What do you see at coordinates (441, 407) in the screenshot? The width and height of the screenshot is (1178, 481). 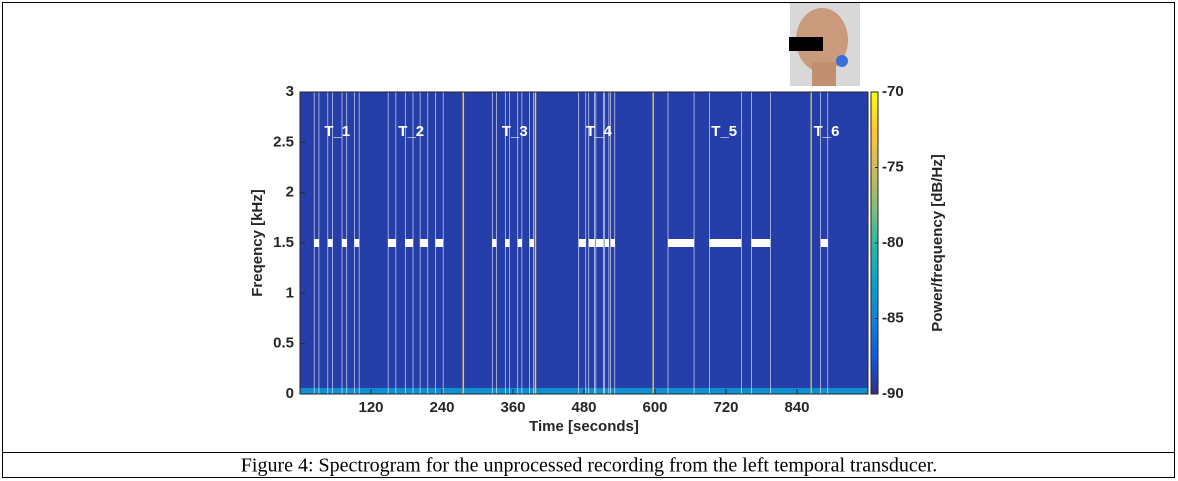 I see `x-tick-label: 240` at bounding box center [441, 407].